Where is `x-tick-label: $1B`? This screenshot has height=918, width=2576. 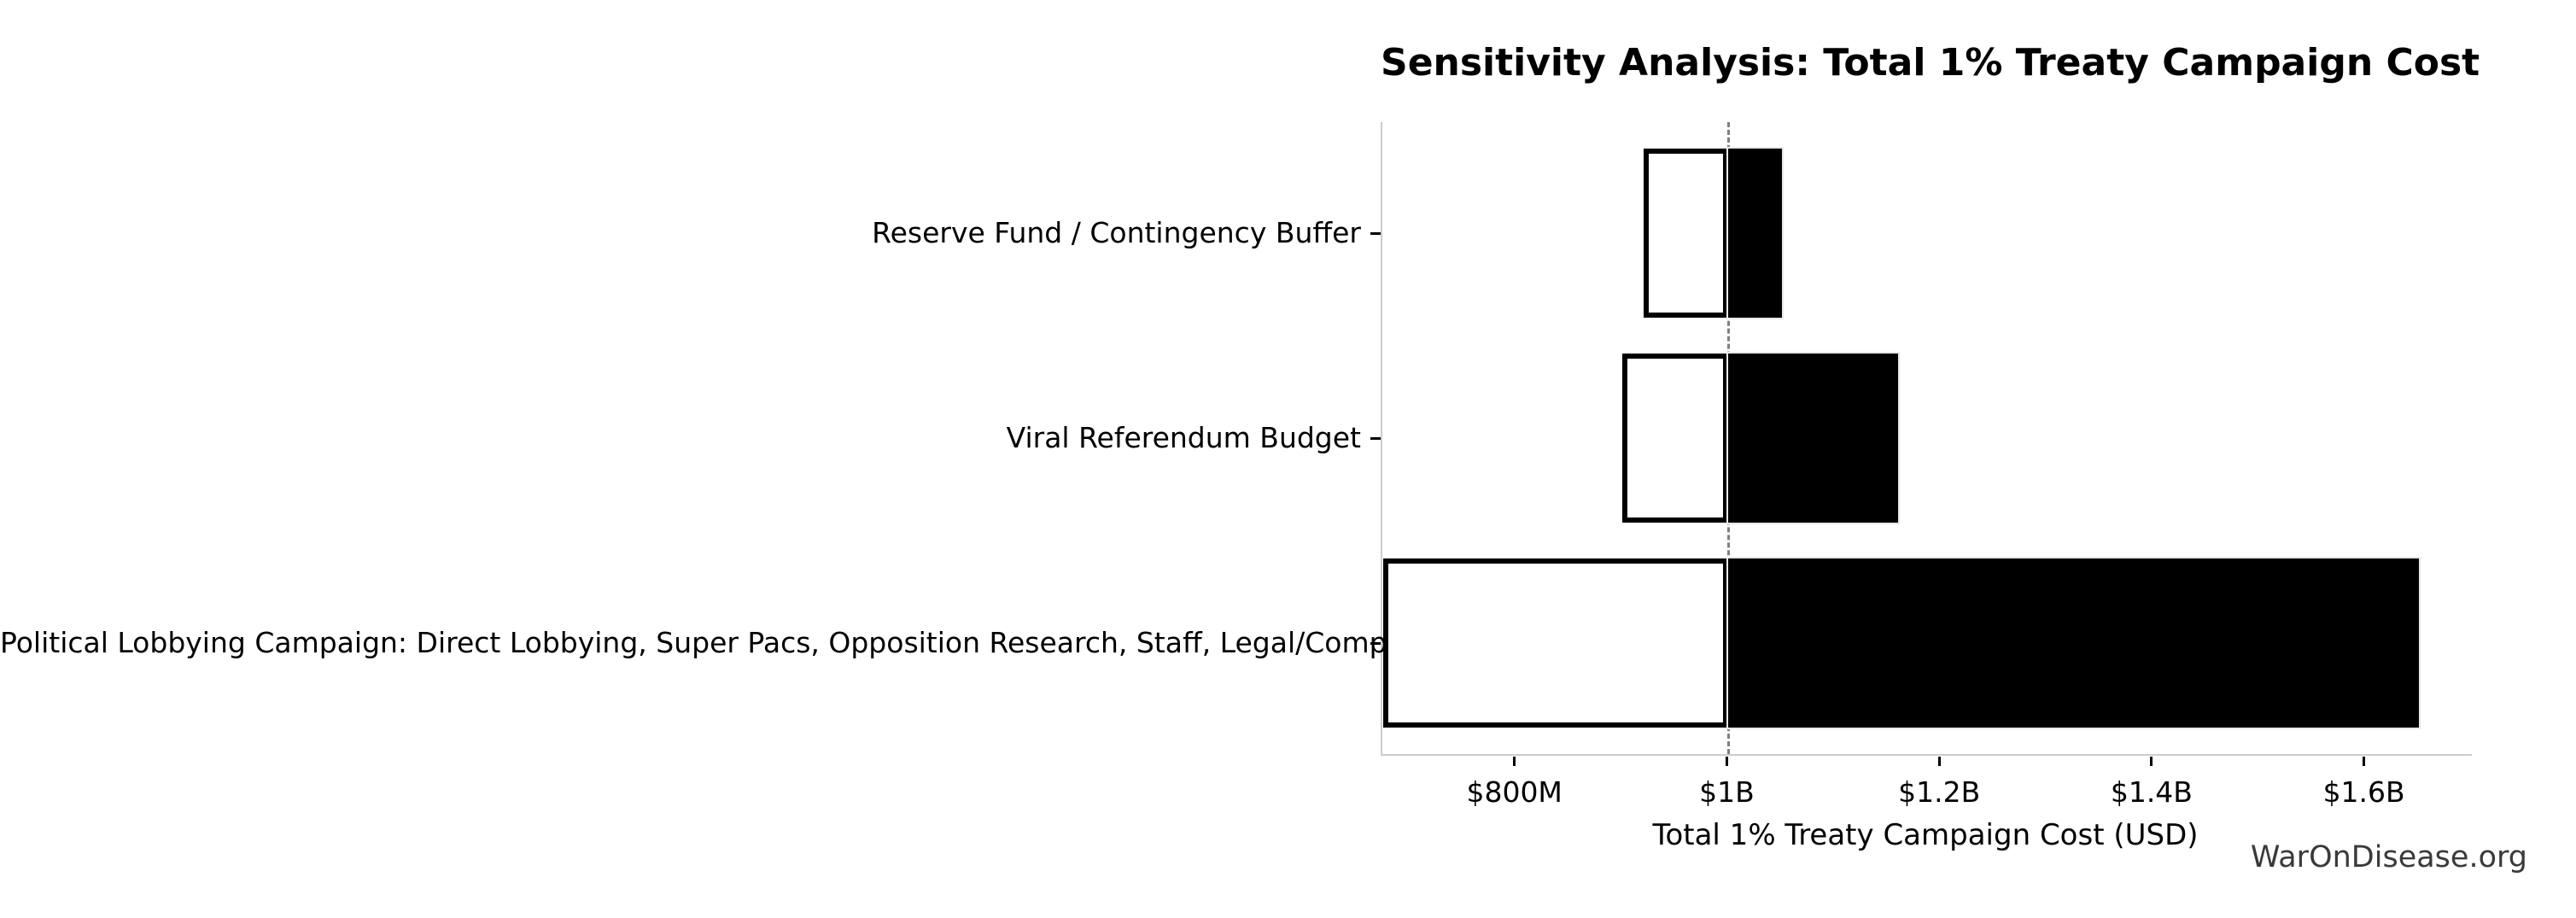
x-tick-label: $1B is located at coordinates (1727, 792).